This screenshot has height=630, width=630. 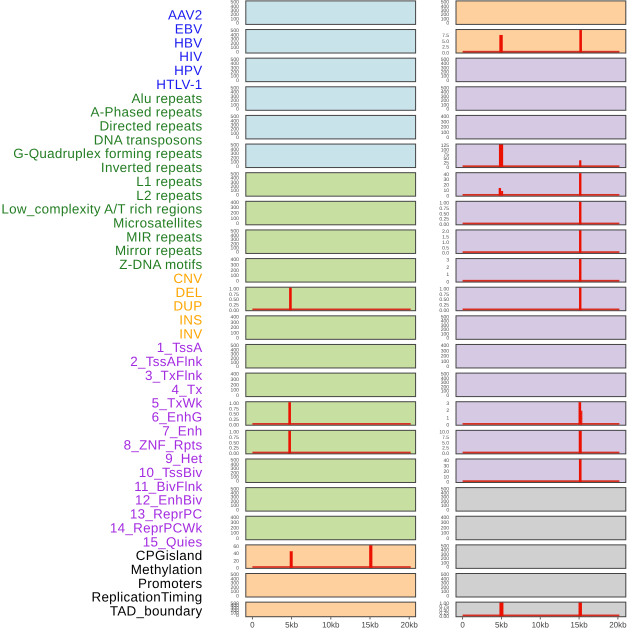 What do you see at coordinates (445, 232) in the screenshot?
I see `svg-text: 2.0` at bounding box center [445, 232].